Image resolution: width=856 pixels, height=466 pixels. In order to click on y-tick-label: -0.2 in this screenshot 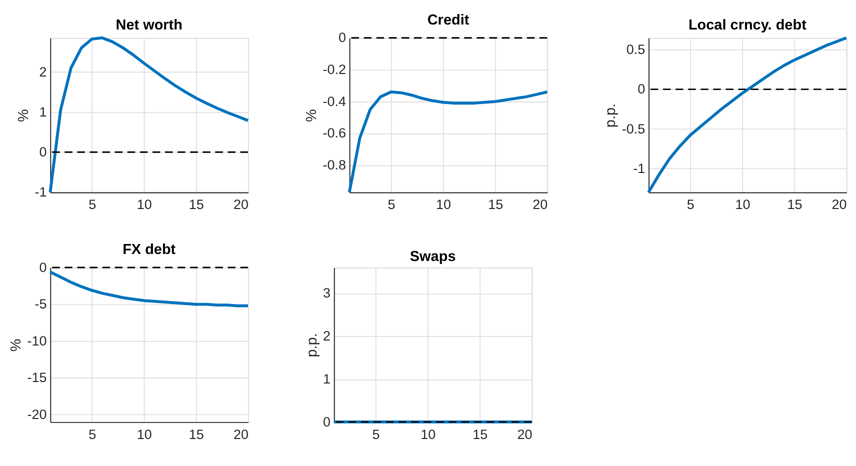, I will do `click(334, 70)`.